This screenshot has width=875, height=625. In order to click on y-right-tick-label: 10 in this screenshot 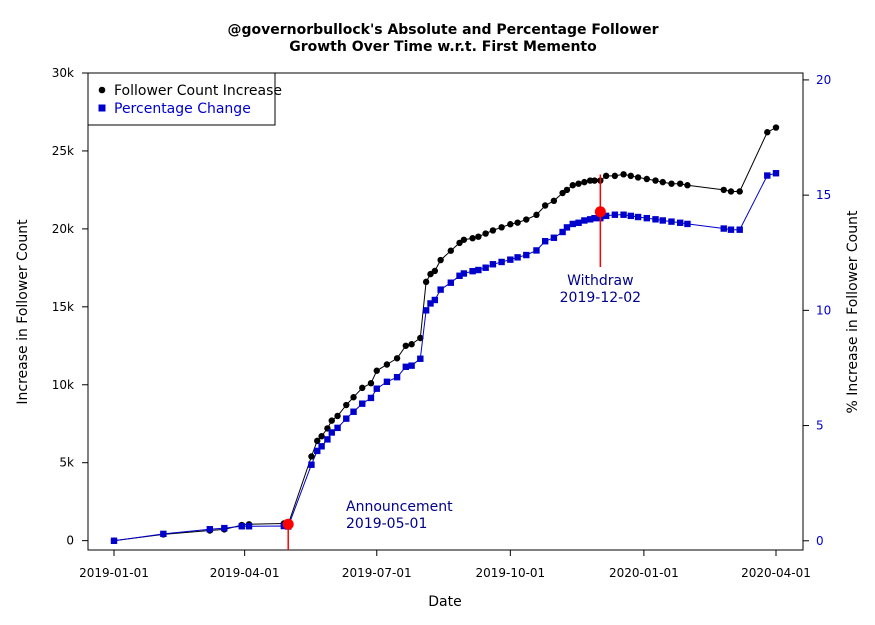, I will do `click(823, 310)`.